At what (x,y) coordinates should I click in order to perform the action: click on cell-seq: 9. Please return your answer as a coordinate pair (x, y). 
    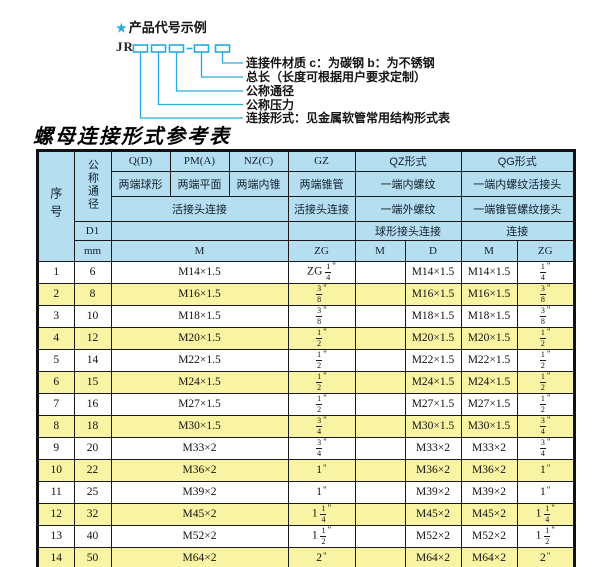
    Looking at the image, I should click on (56, 448).